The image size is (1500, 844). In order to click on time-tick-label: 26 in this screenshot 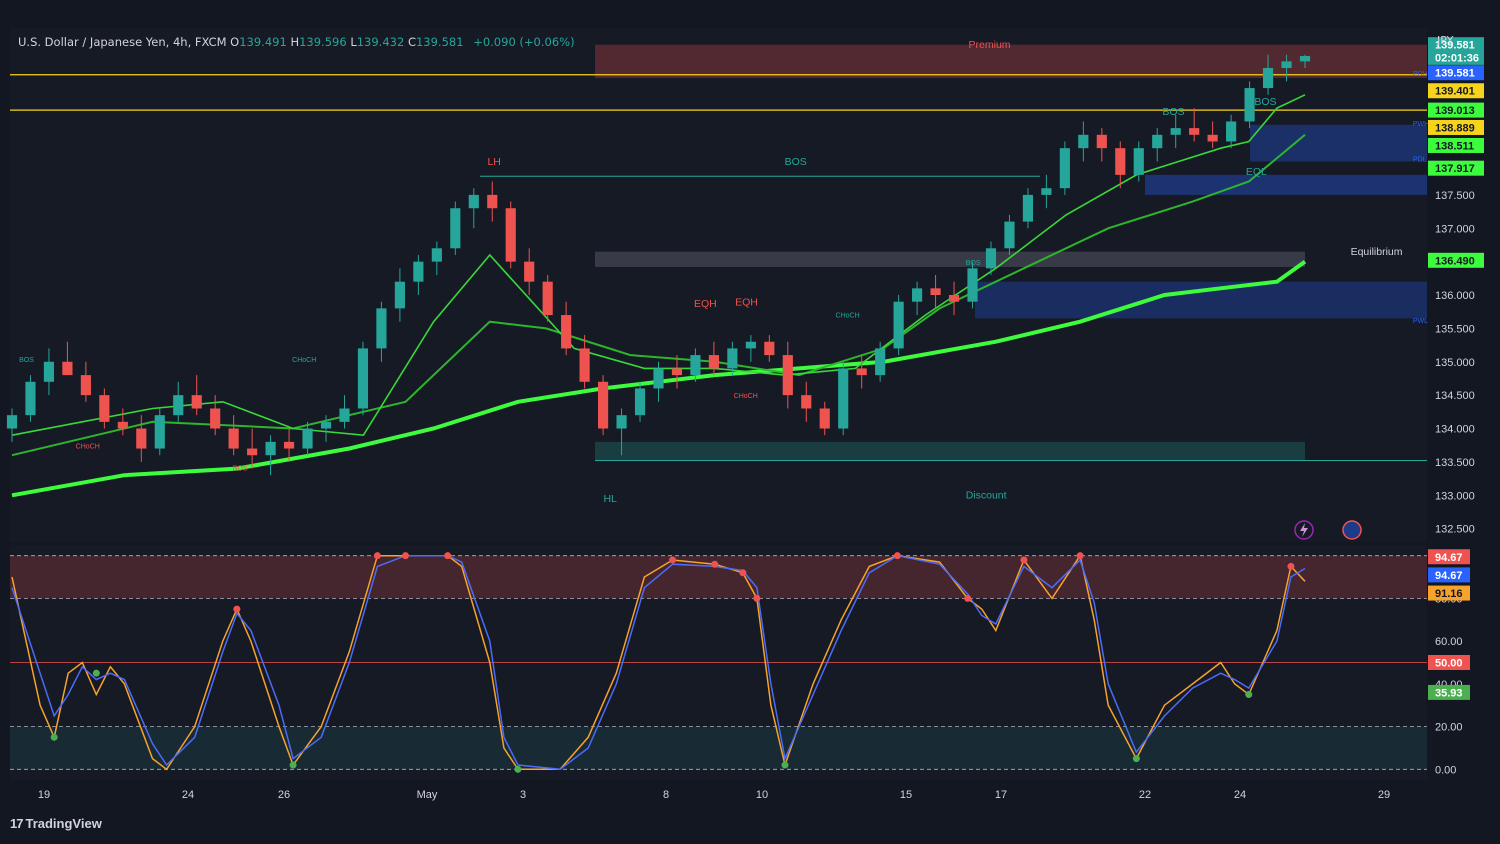, I will do `click(284, 795)`.